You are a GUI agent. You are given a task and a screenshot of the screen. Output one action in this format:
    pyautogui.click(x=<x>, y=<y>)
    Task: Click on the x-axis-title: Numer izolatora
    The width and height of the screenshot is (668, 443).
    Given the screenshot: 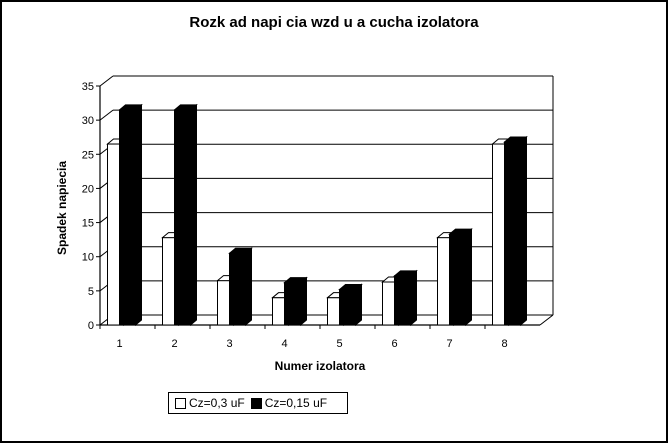 What is the action you would take?
    pyautogui.click(x=320, y=366)
    